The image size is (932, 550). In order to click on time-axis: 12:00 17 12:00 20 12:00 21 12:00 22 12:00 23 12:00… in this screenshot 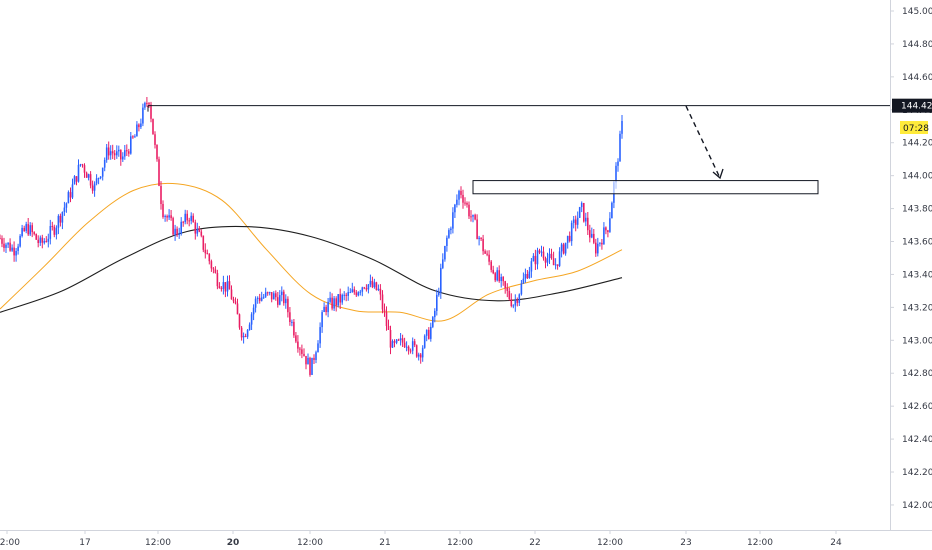, I will do `click(421, 539)`.